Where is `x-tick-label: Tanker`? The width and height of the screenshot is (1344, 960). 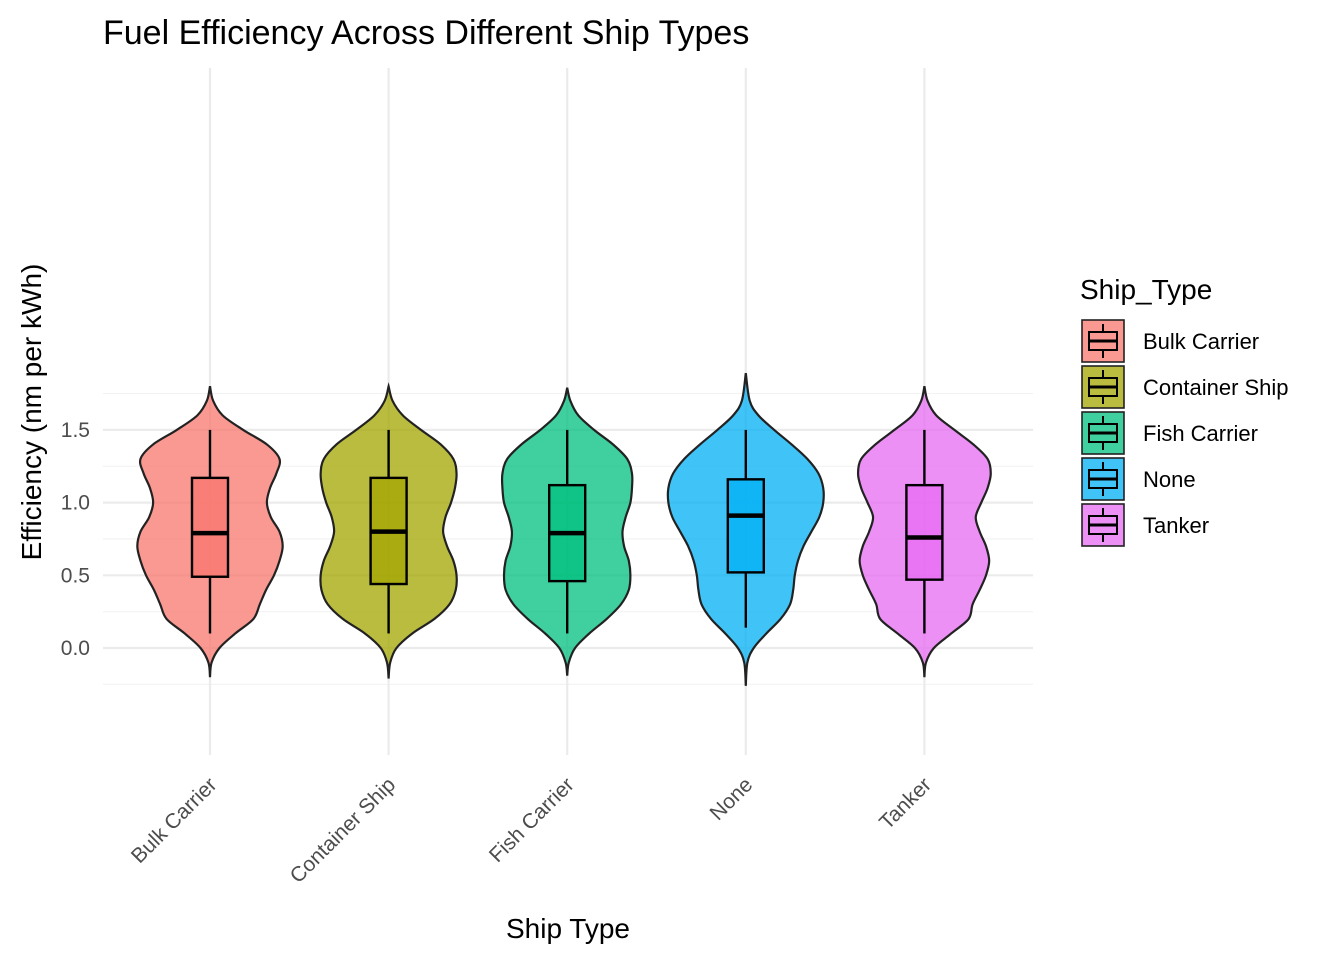 x-tick-label: Tanker is located at coordinates (905, 803).